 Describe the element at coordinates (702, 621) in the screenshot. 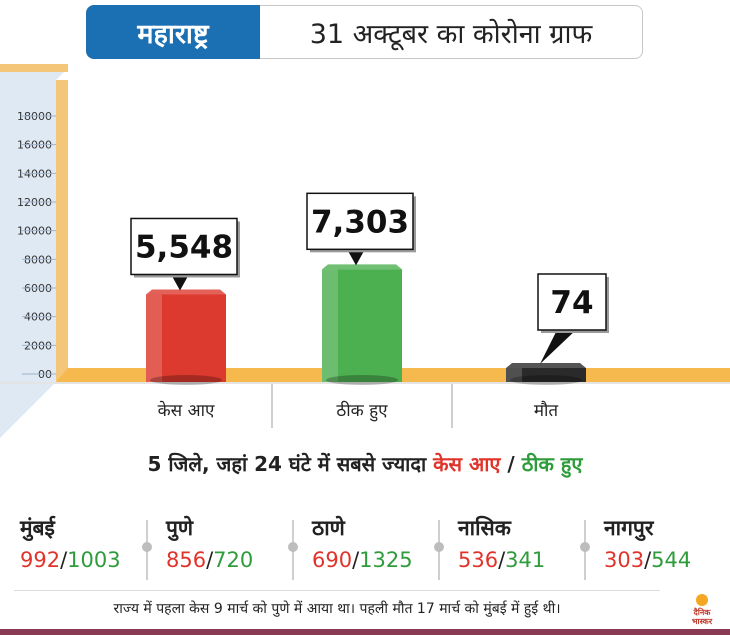

I see `logo-line-2: भास्कर` at that location.